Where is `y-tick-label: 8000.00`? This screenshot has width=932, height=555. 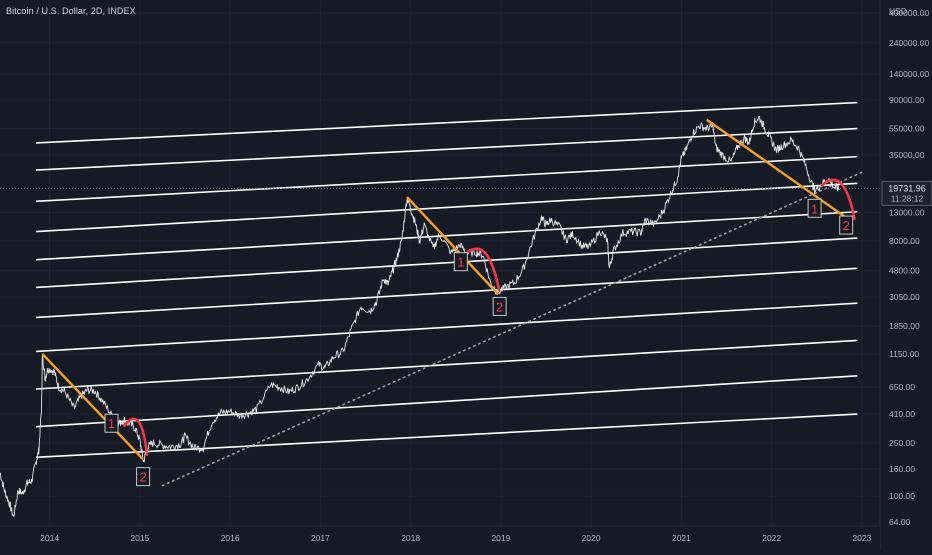 y-tick-label: 8000.00 is located at coordinates (904, 241).